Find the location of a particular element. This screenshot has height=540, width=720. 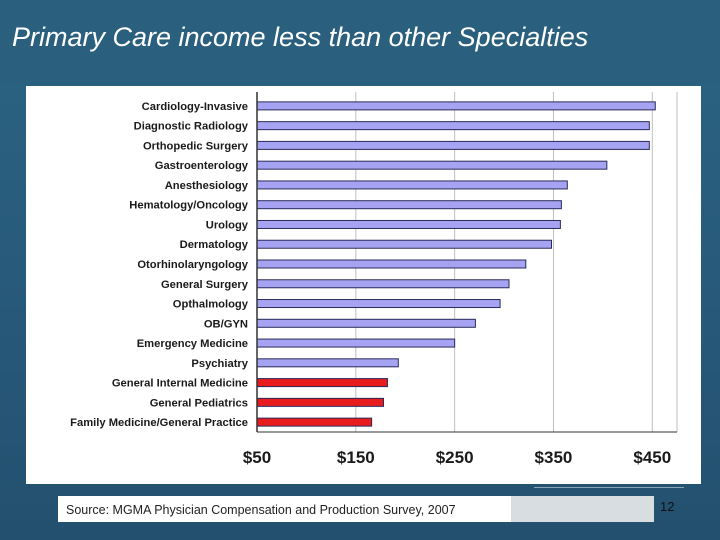

category-label: Emergency Medicine is located at coordinates (192, 344).